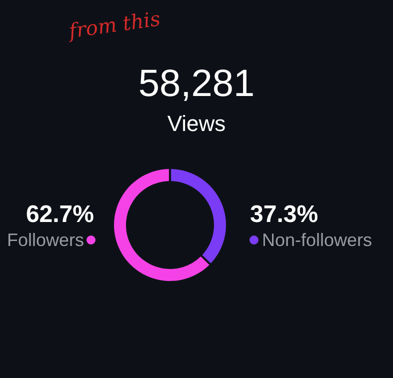 The width and height of the screenshot is (393, 378). What do you see at coordinates (317, 240) in the screenshot?
I see `legend-label: Non-followers` at bounding box center [317, 240].